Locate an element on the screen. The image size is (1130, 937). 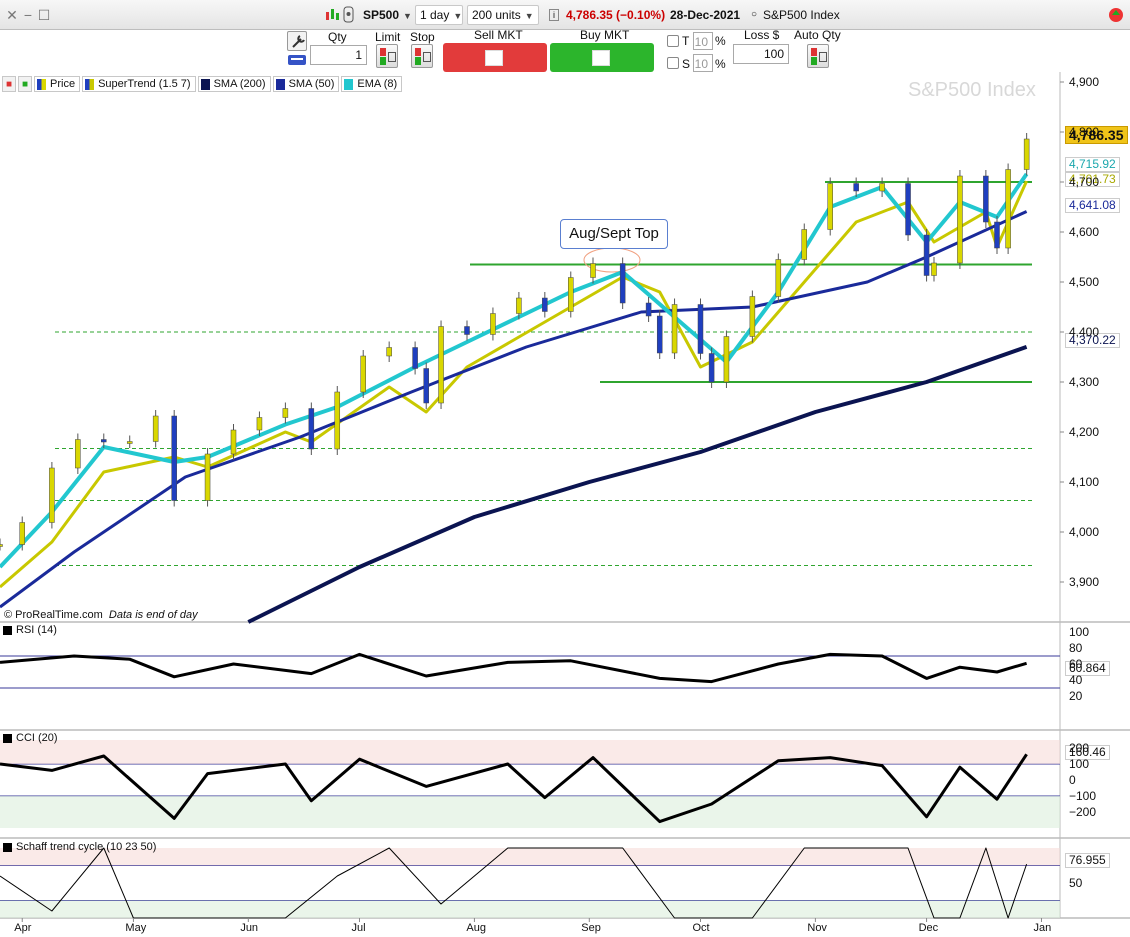
auto-qty-icon is located at coordinates (818, 56).